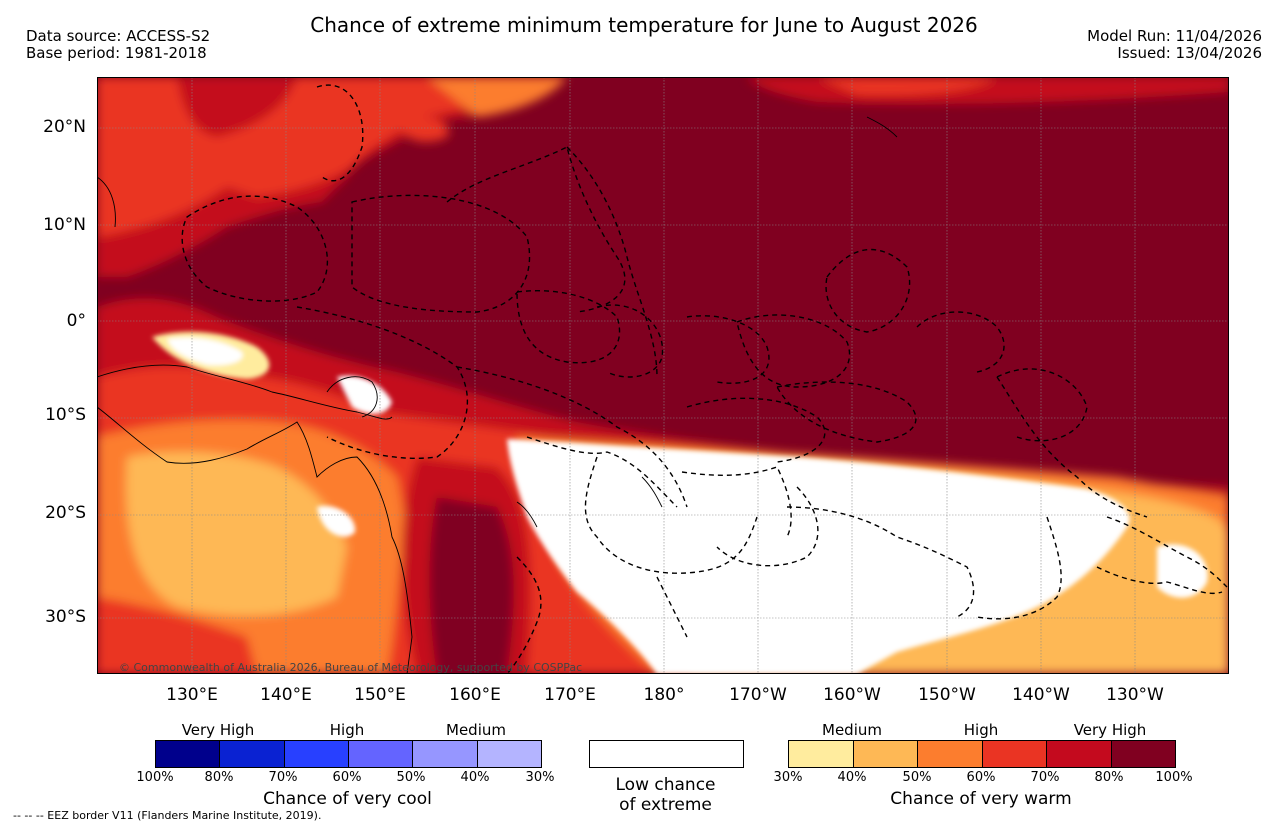  What do you see at coordinates (540, 777) in the screenshot?
I see `cool-tick: 30%` at bounding box center [540, 777].